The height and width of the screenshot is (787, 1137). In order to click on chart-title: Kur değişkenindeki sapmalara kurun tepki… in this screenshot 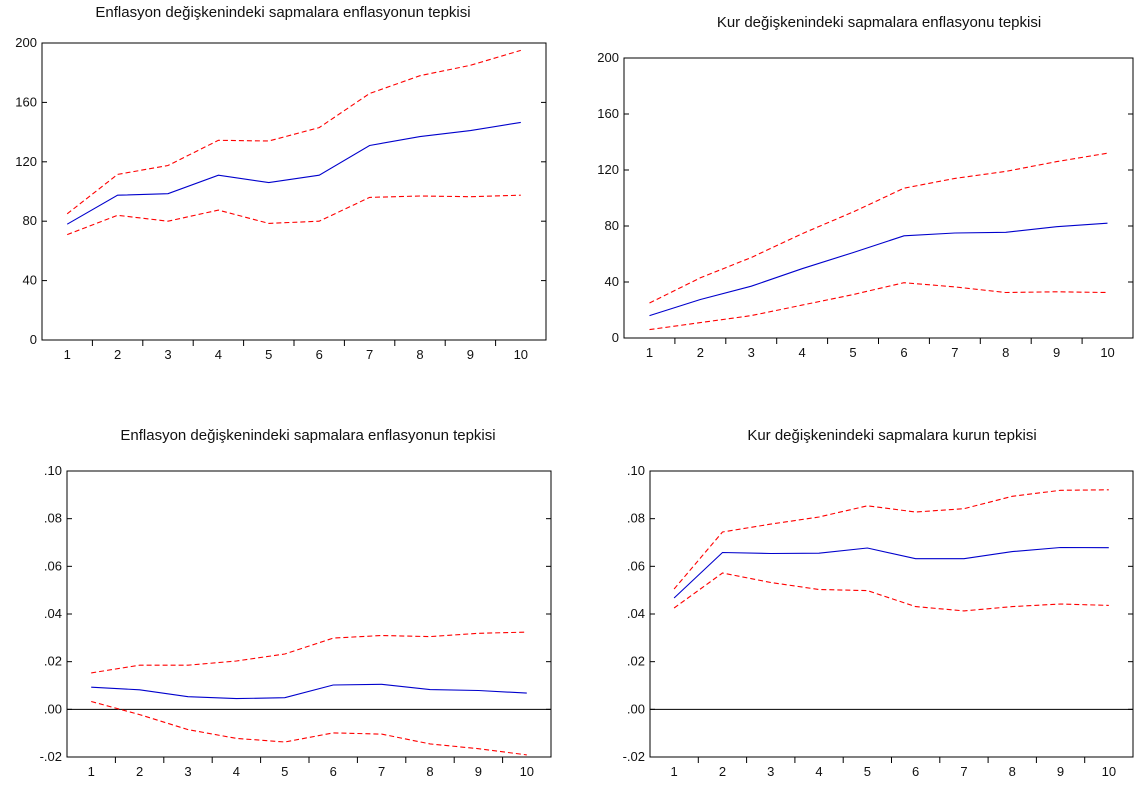, I will do `click(891, 435)`.